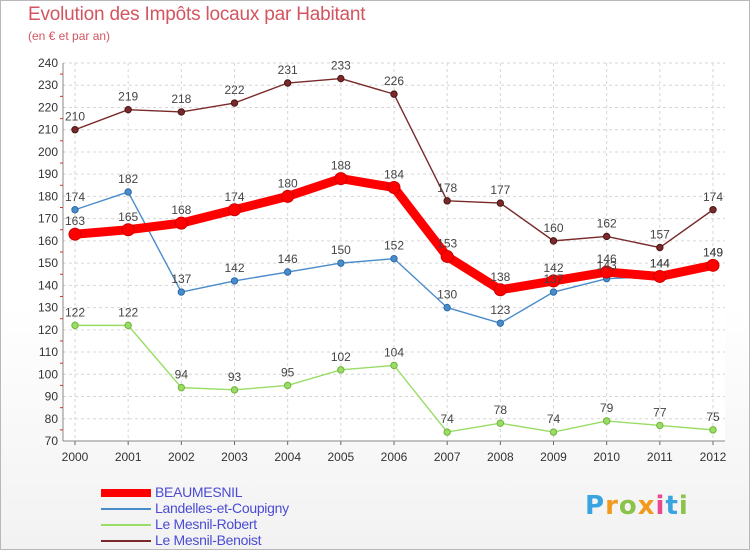  What do you see at coordinates (447, 188) in the screenshot?
I see `data-label: 178` at bounding box center [447, 188].